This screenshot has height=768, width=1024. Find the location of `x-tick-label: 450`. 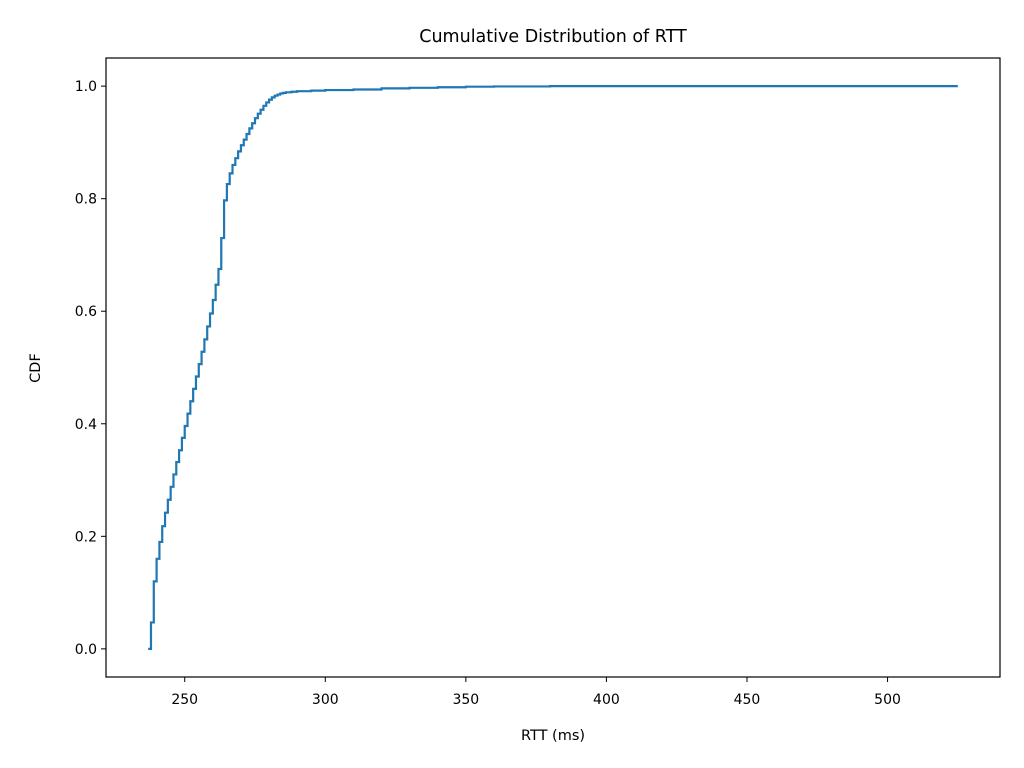

x-tick-label: 450 is located at coordinates (747, 700).